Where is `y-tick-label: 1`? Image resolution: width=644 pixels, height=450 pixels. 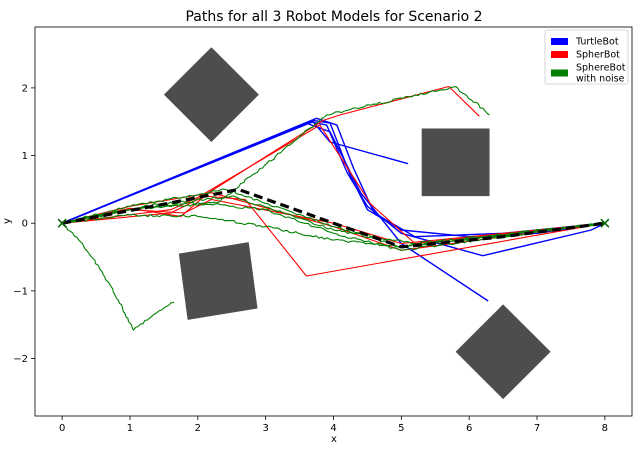 y-tick-label: 1 is located at coordinates (25, 156).